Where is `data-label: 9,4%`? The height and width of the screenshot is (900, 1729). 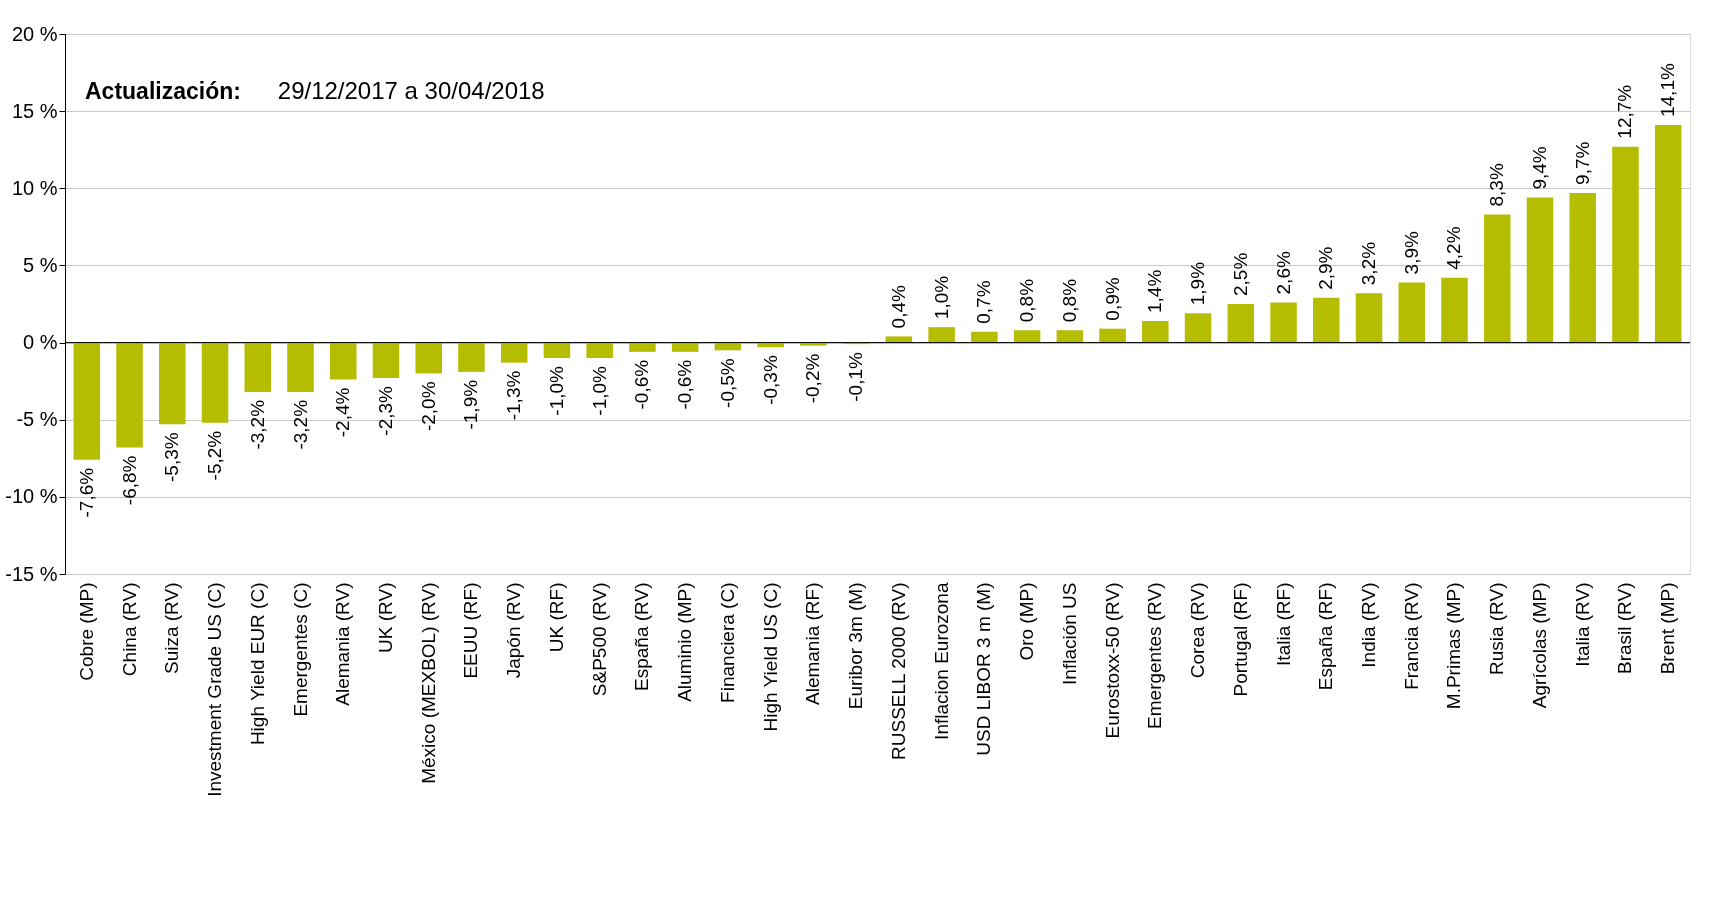 data-label: 9,4% is located at coordinates (1539, 168).